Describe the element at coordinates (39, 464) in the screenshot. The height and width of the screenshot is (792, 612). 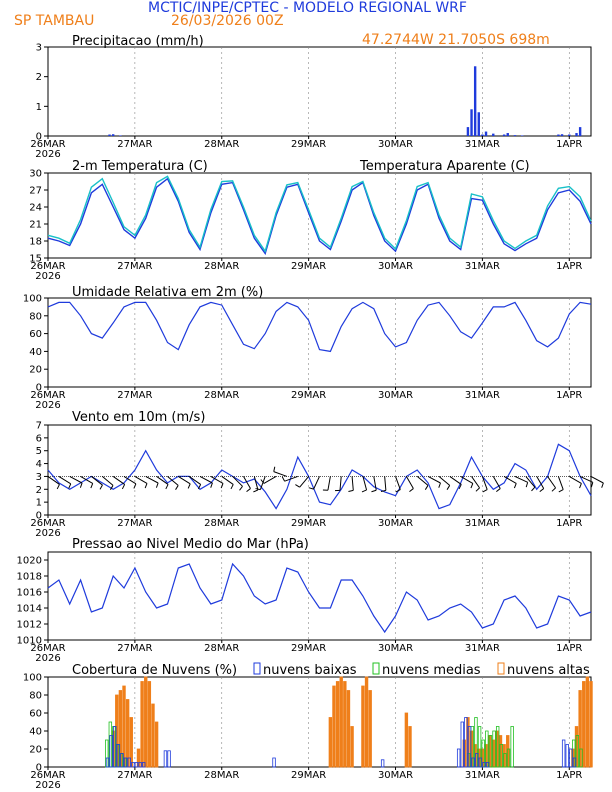
I see `wind-ytick-label: 4` at that location.